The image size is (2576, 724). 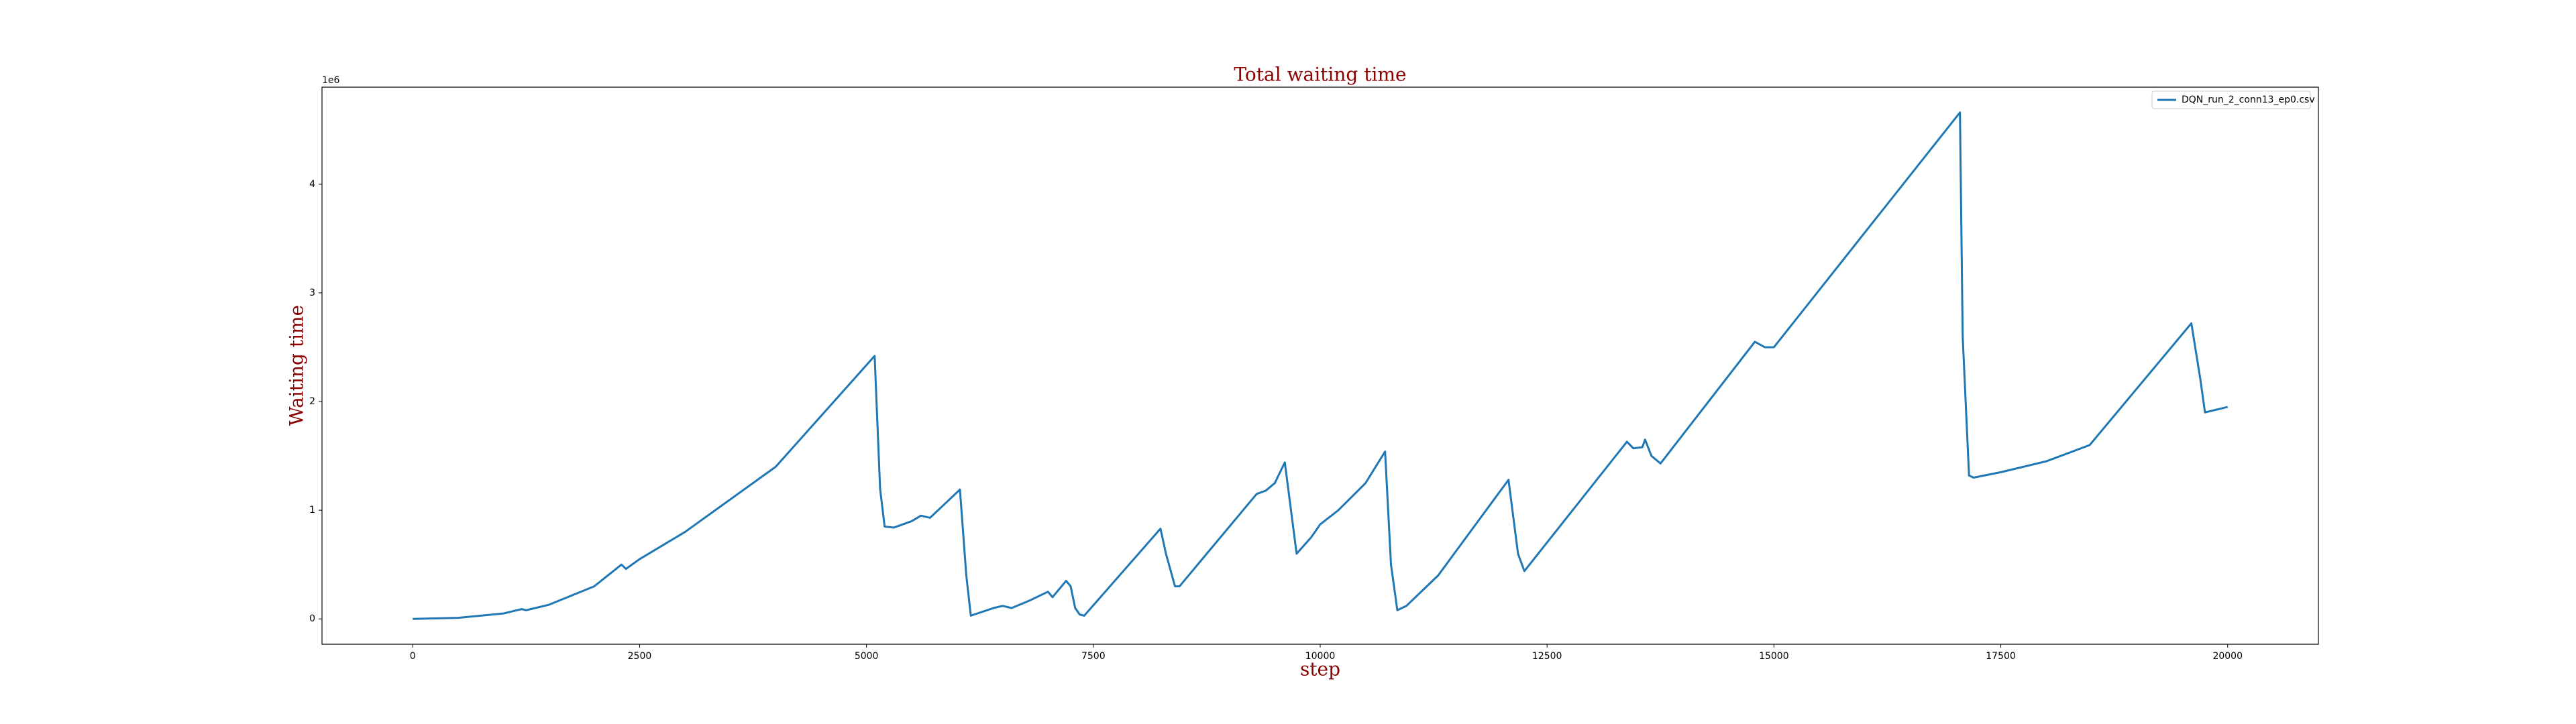 What do you see at coordinates (1320, 669) in the screenshot?
I see `x-axis-label: step` at bounding box center [1320, 669].